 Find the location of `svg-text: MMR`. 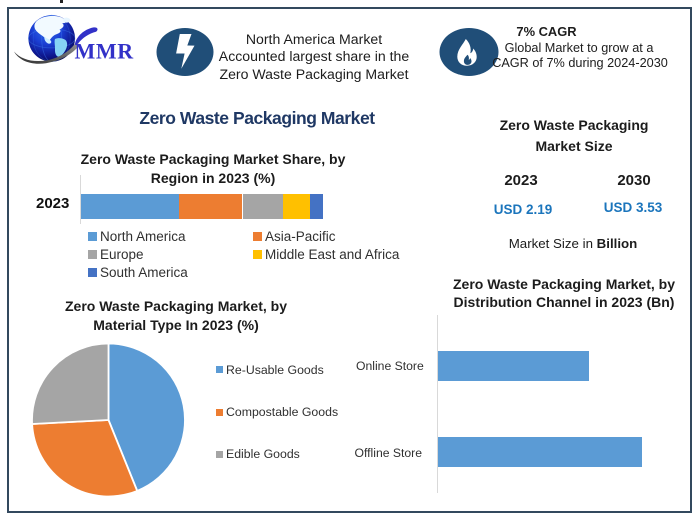

svg-text: MMR is located at coordinates (105, 51).